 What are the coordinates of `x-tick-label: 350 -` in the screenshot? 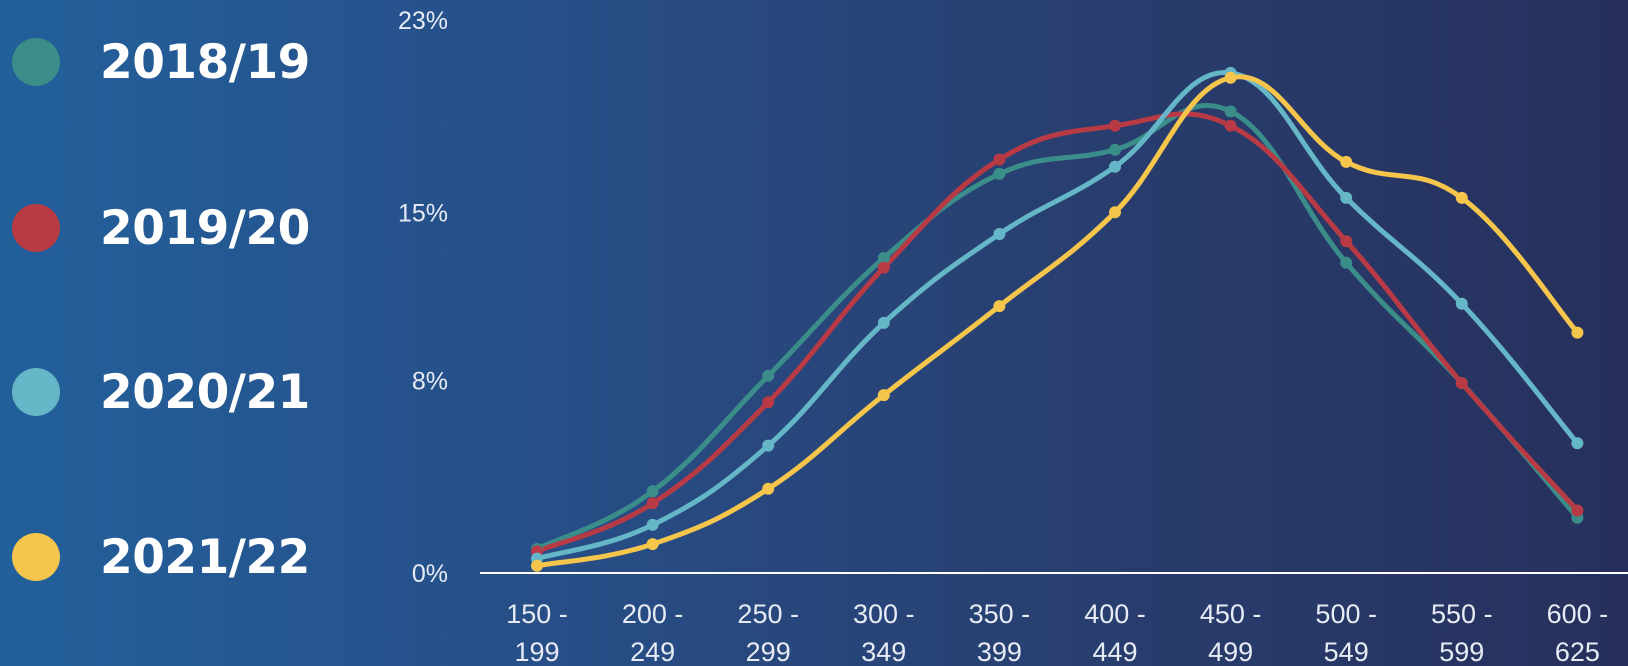 It's located at (1000, 614).